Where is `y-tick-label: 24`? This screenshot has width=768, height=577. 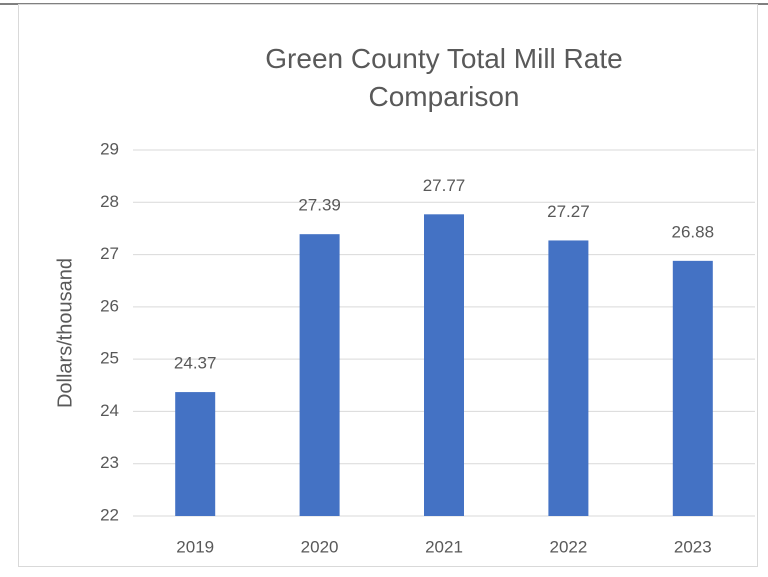
y-tick-label: 24 is located at coordinates (109, 410).